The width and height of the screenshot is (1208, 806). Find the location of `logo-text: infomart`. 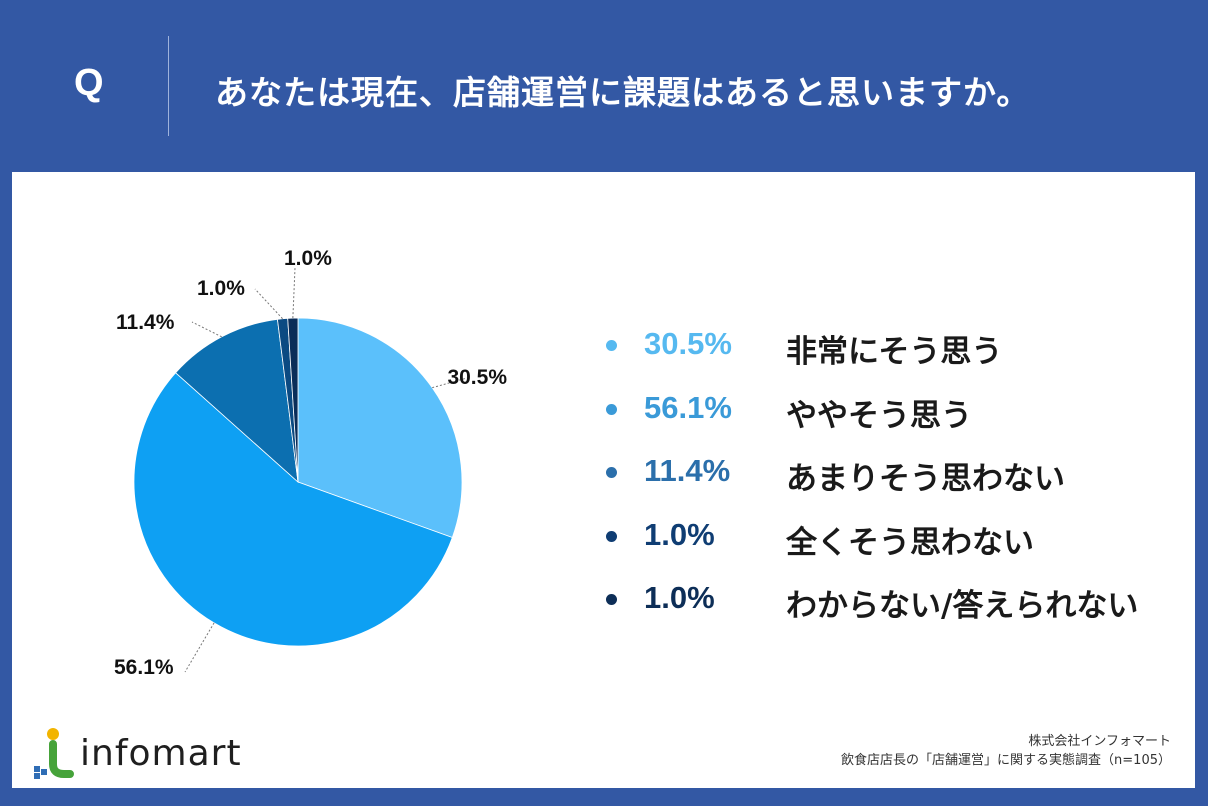

logo-text: infomart is located at coordinates (161, 753).